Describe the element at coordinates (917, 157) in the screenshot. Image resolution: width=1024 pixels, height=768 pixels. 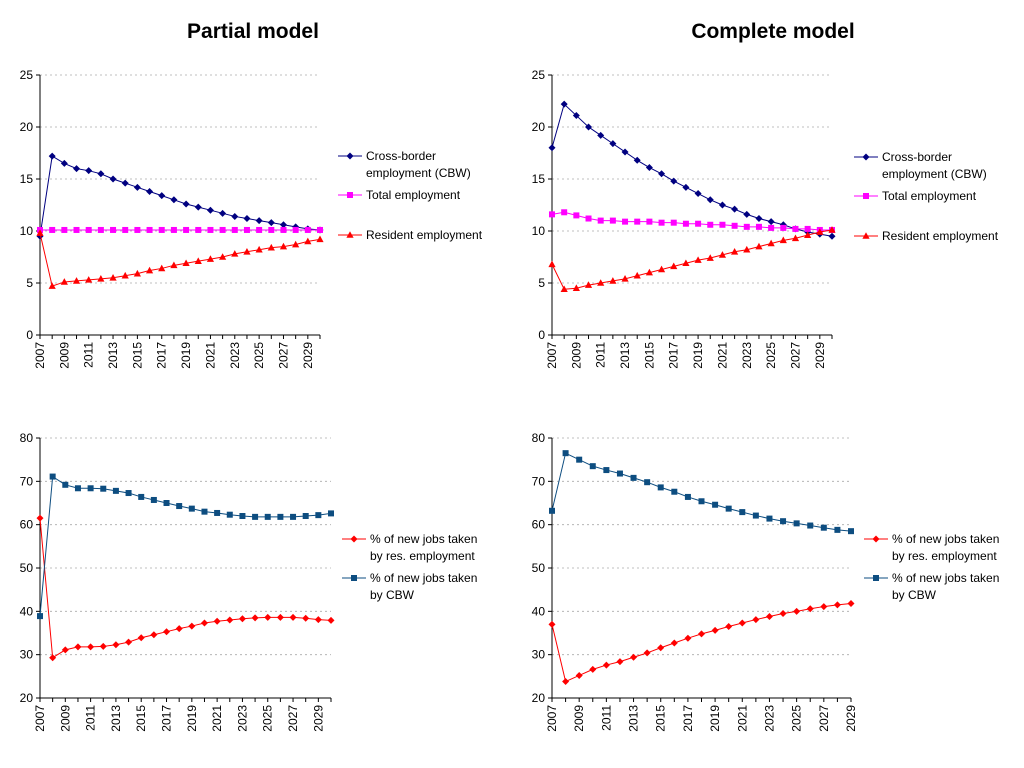
I see `legend-label: Cross-border` at that location.